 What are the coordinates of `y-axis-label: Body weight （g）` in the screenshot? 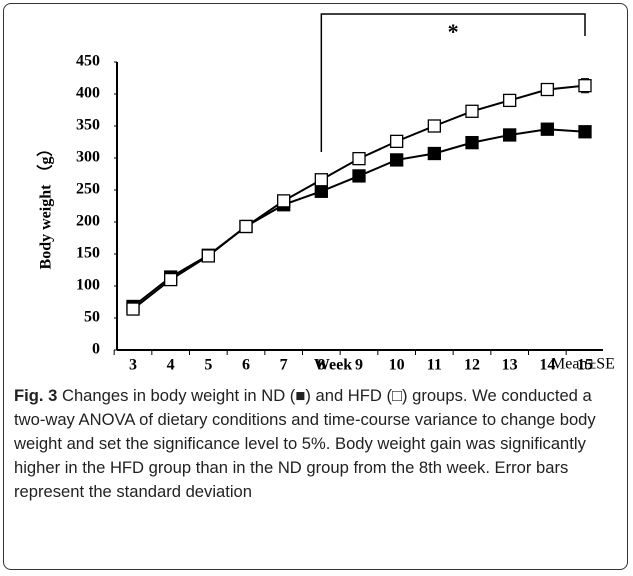 It's located at (46, 205).